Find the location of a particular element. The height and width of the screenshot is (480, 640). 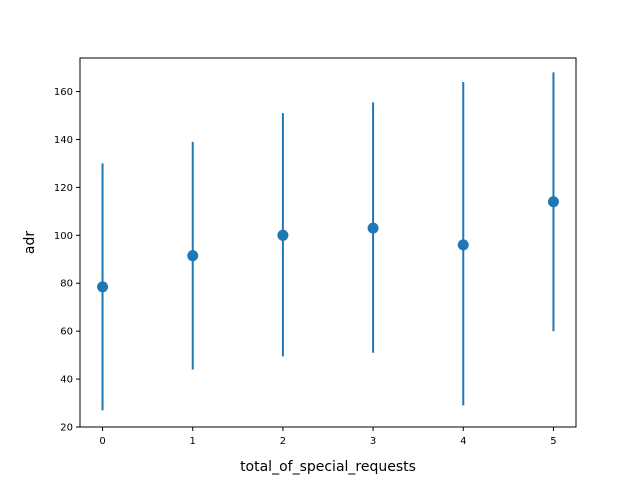

x-axis: 0 1 2 3 4 5 is located at coordinates (328, 437).